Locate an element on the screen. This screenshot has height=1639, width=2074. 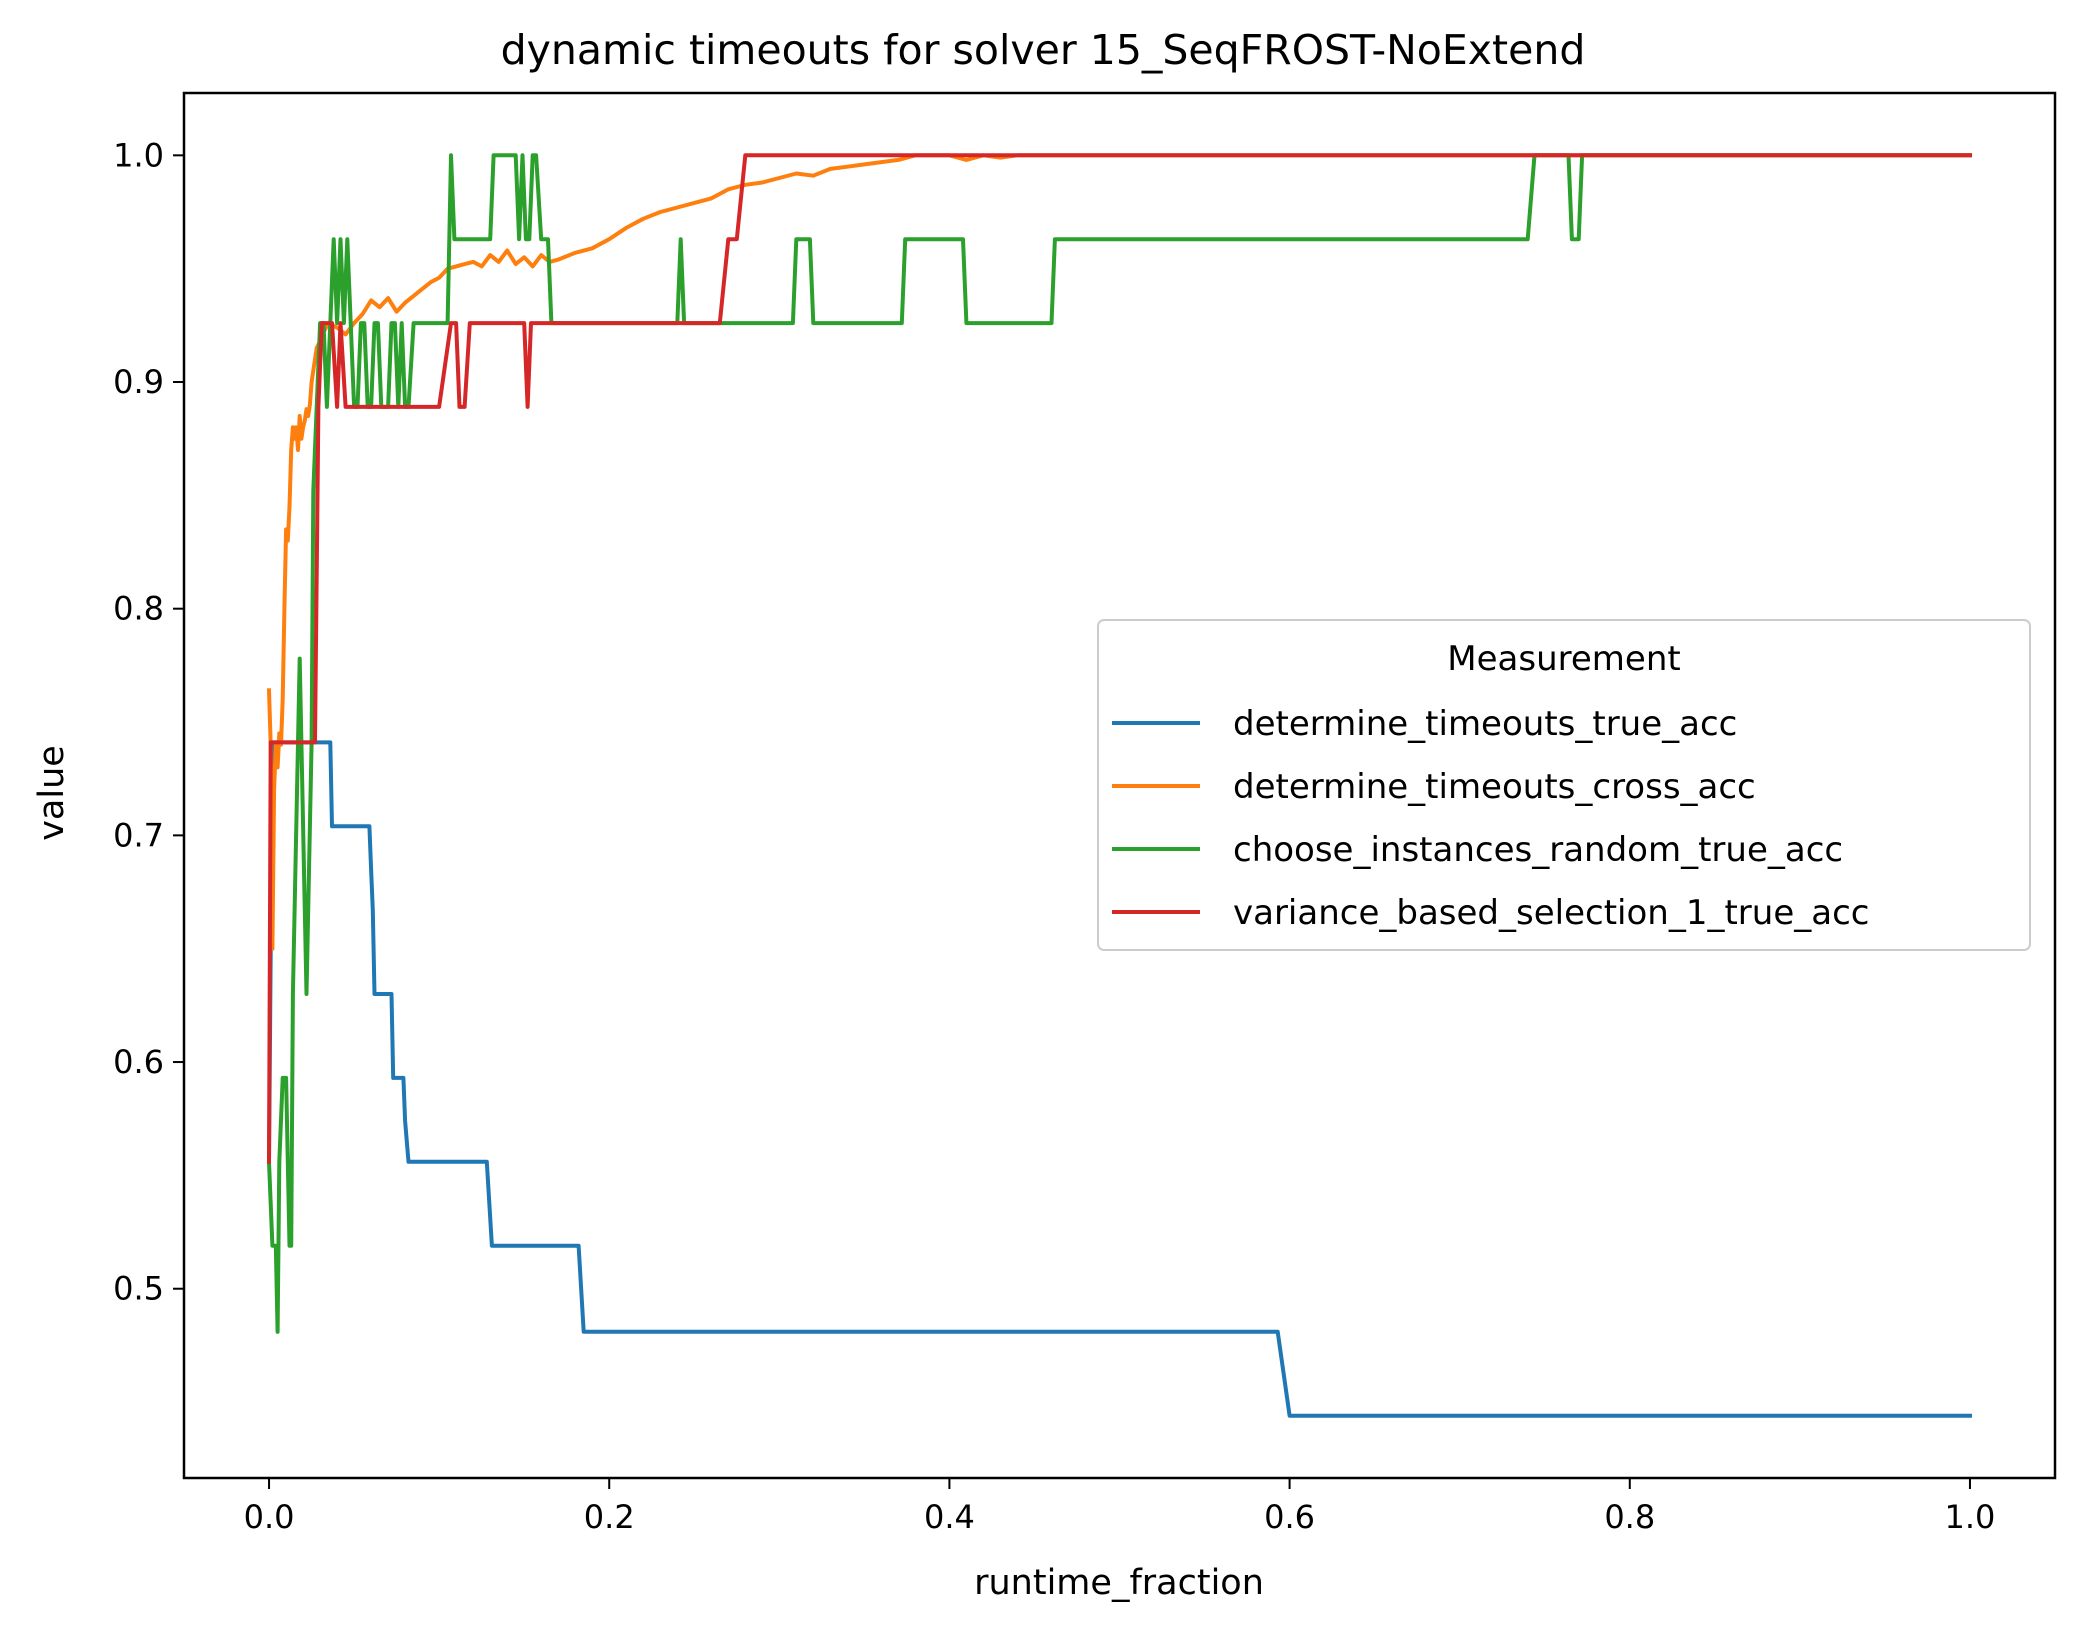
legend-title: Measurement is located at coordinates (1563, 659).